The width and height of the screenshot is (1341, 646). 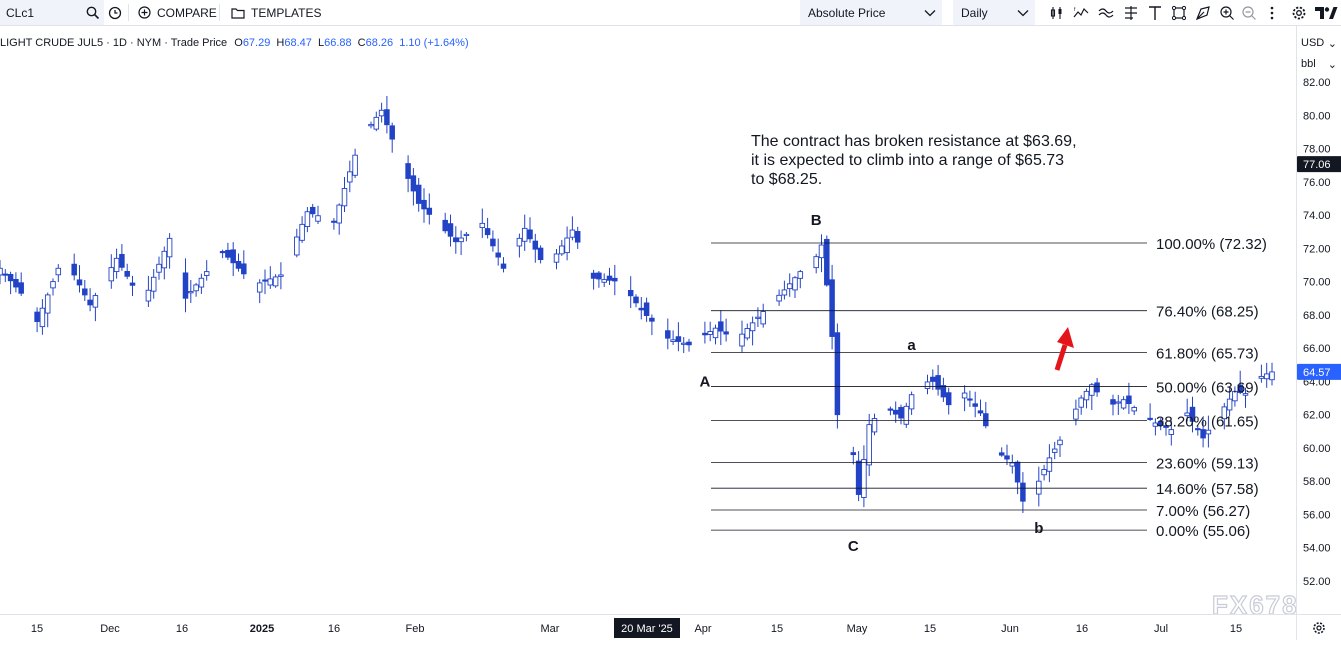 What do you see at coordinates (994, 12) in the screenshot?
I see `interval-select: Daily` at bounding box center [994, 12].